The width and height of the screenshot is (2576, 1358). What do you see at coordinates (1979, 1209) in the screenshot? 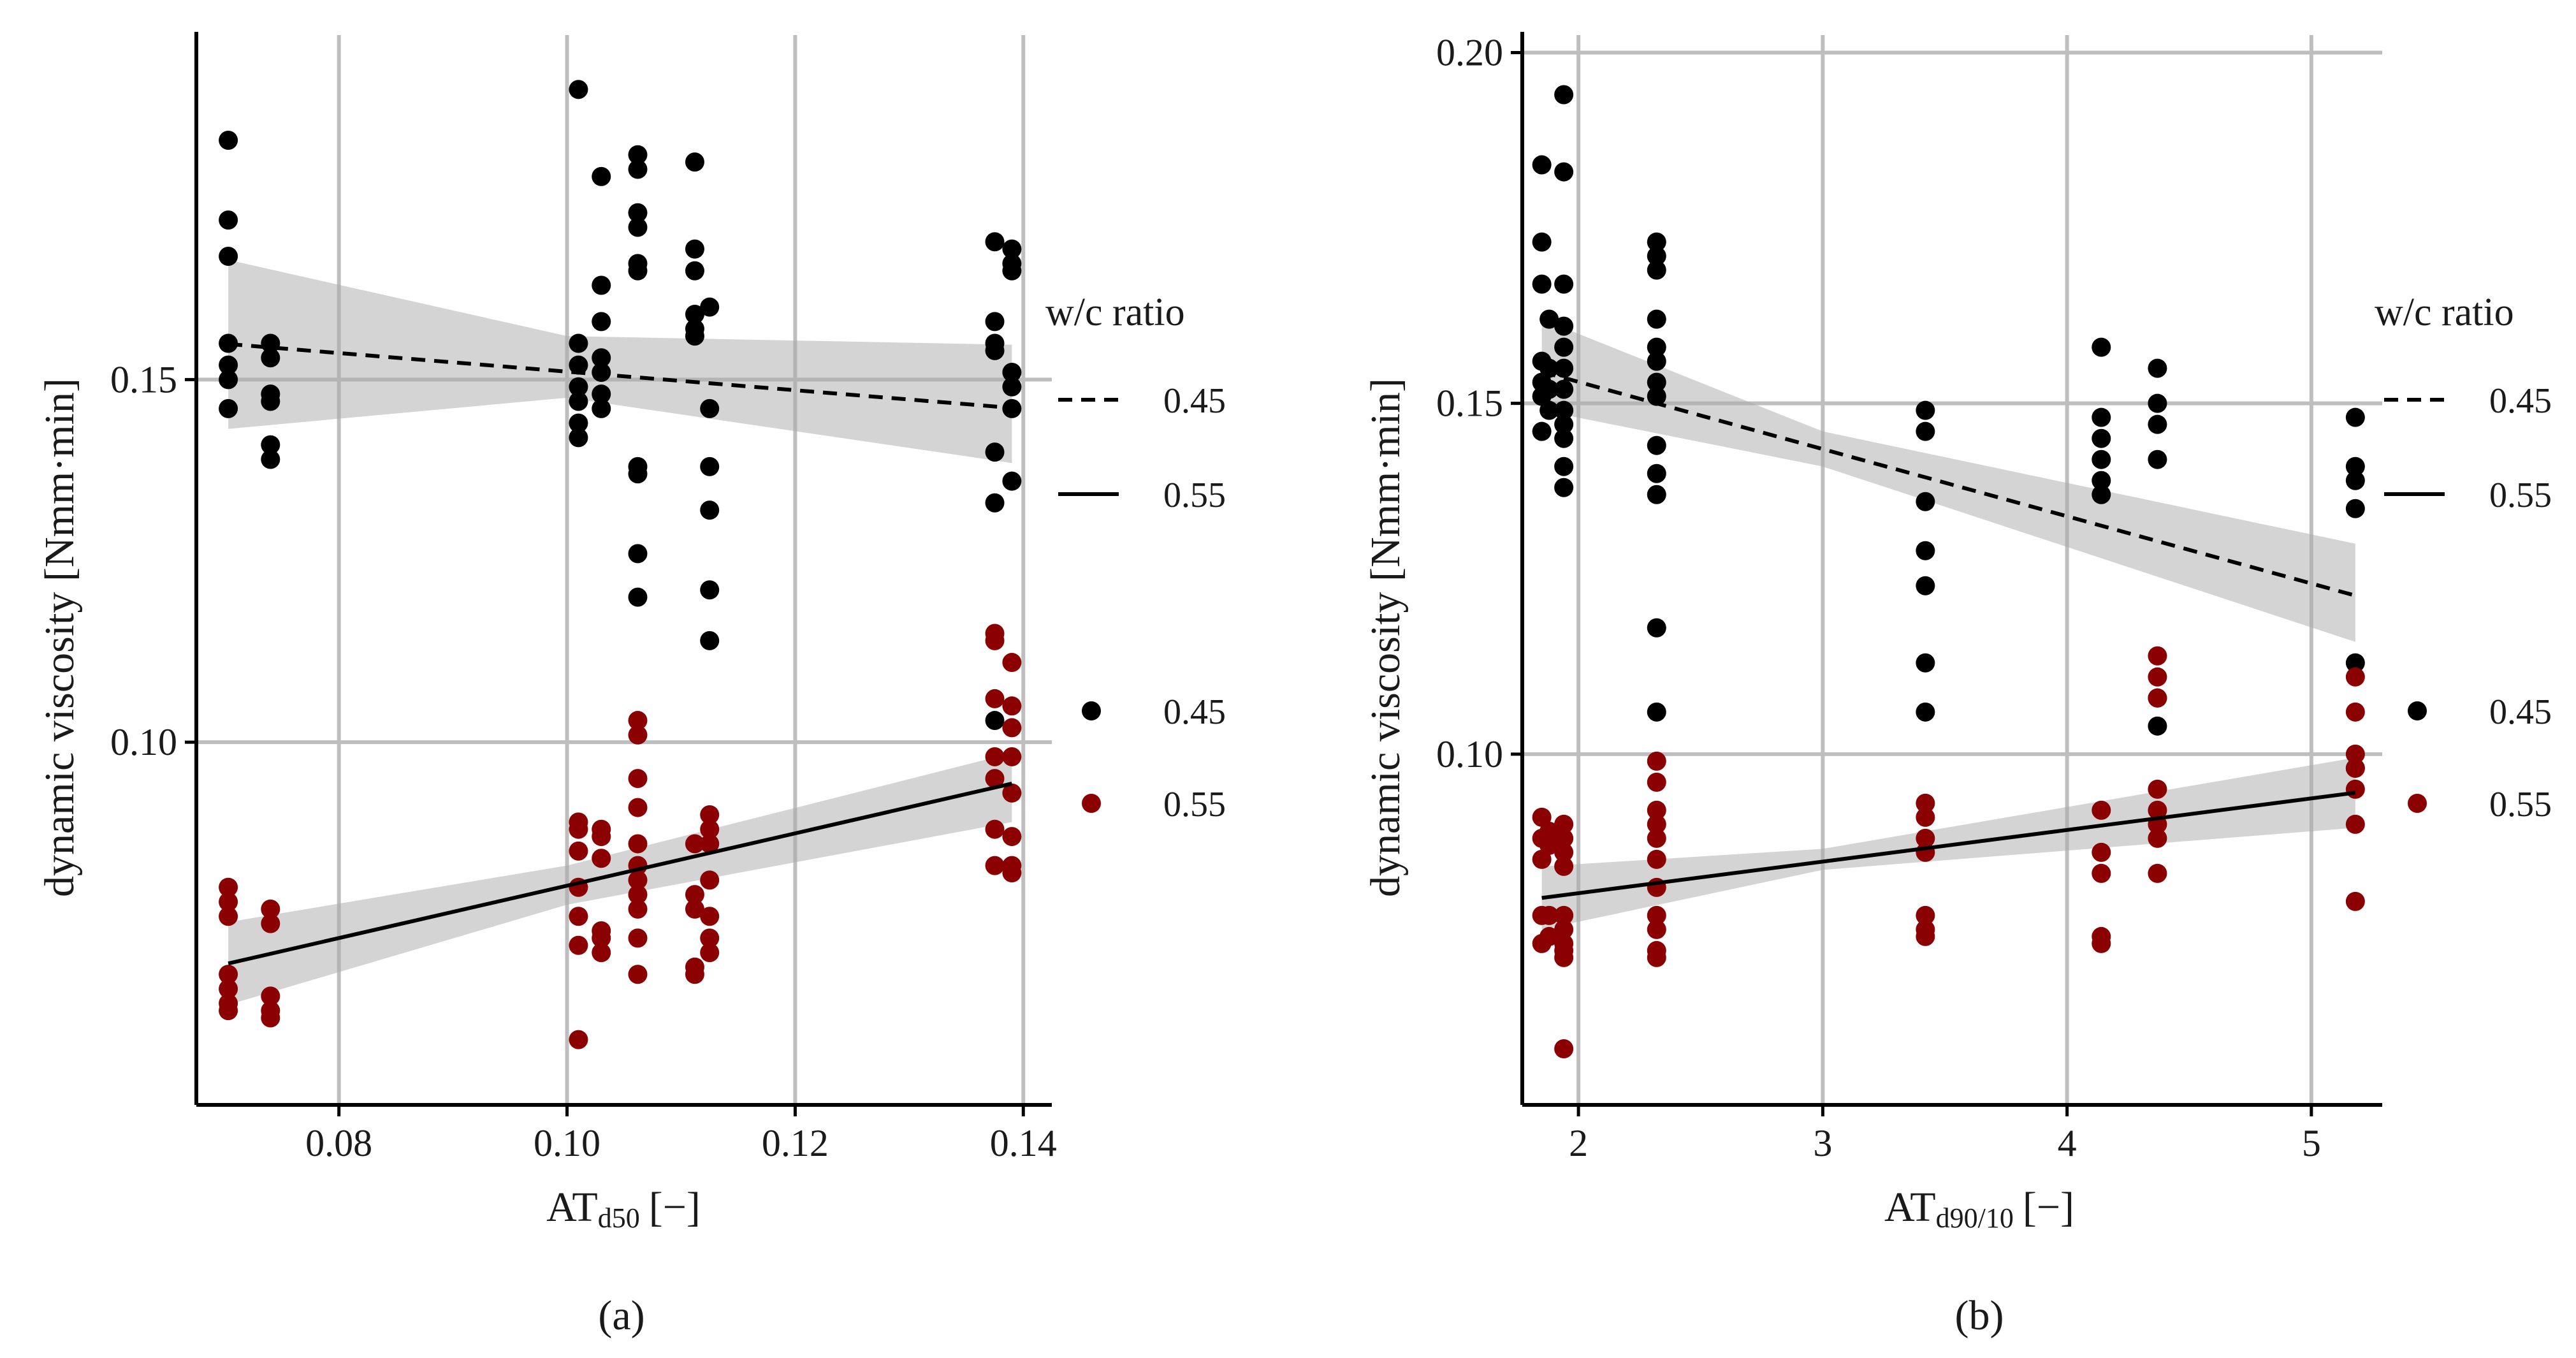
I see `panel-b-x-axis-label: ATd90/10 [−]` at bounding box center [1979, 1209].